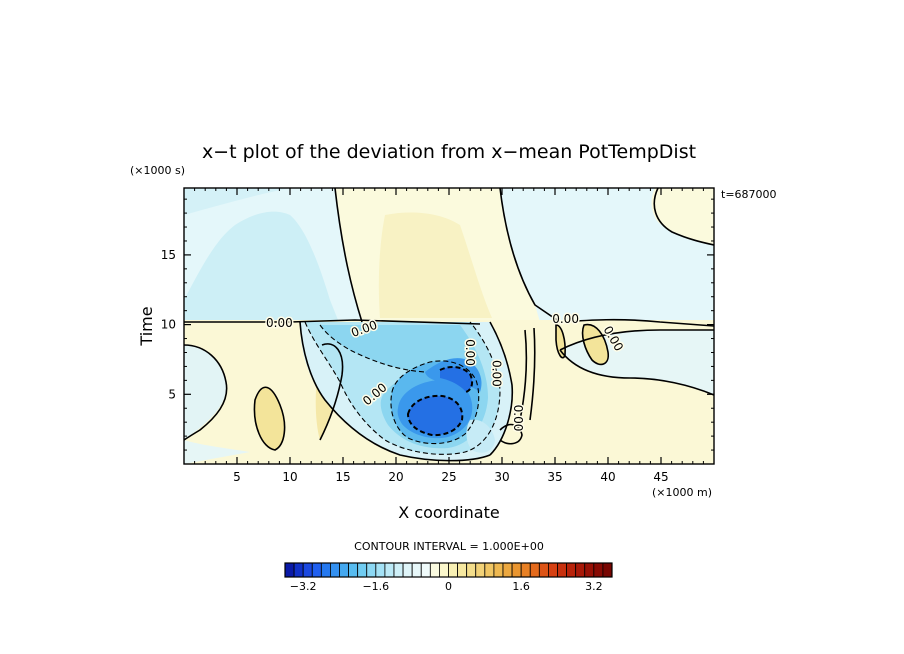 The width and height of the screenshot is (904, 654). Describe the element at coordinates (172, 394) in the screenshot. I see `y-tick-label: 5` at that location.